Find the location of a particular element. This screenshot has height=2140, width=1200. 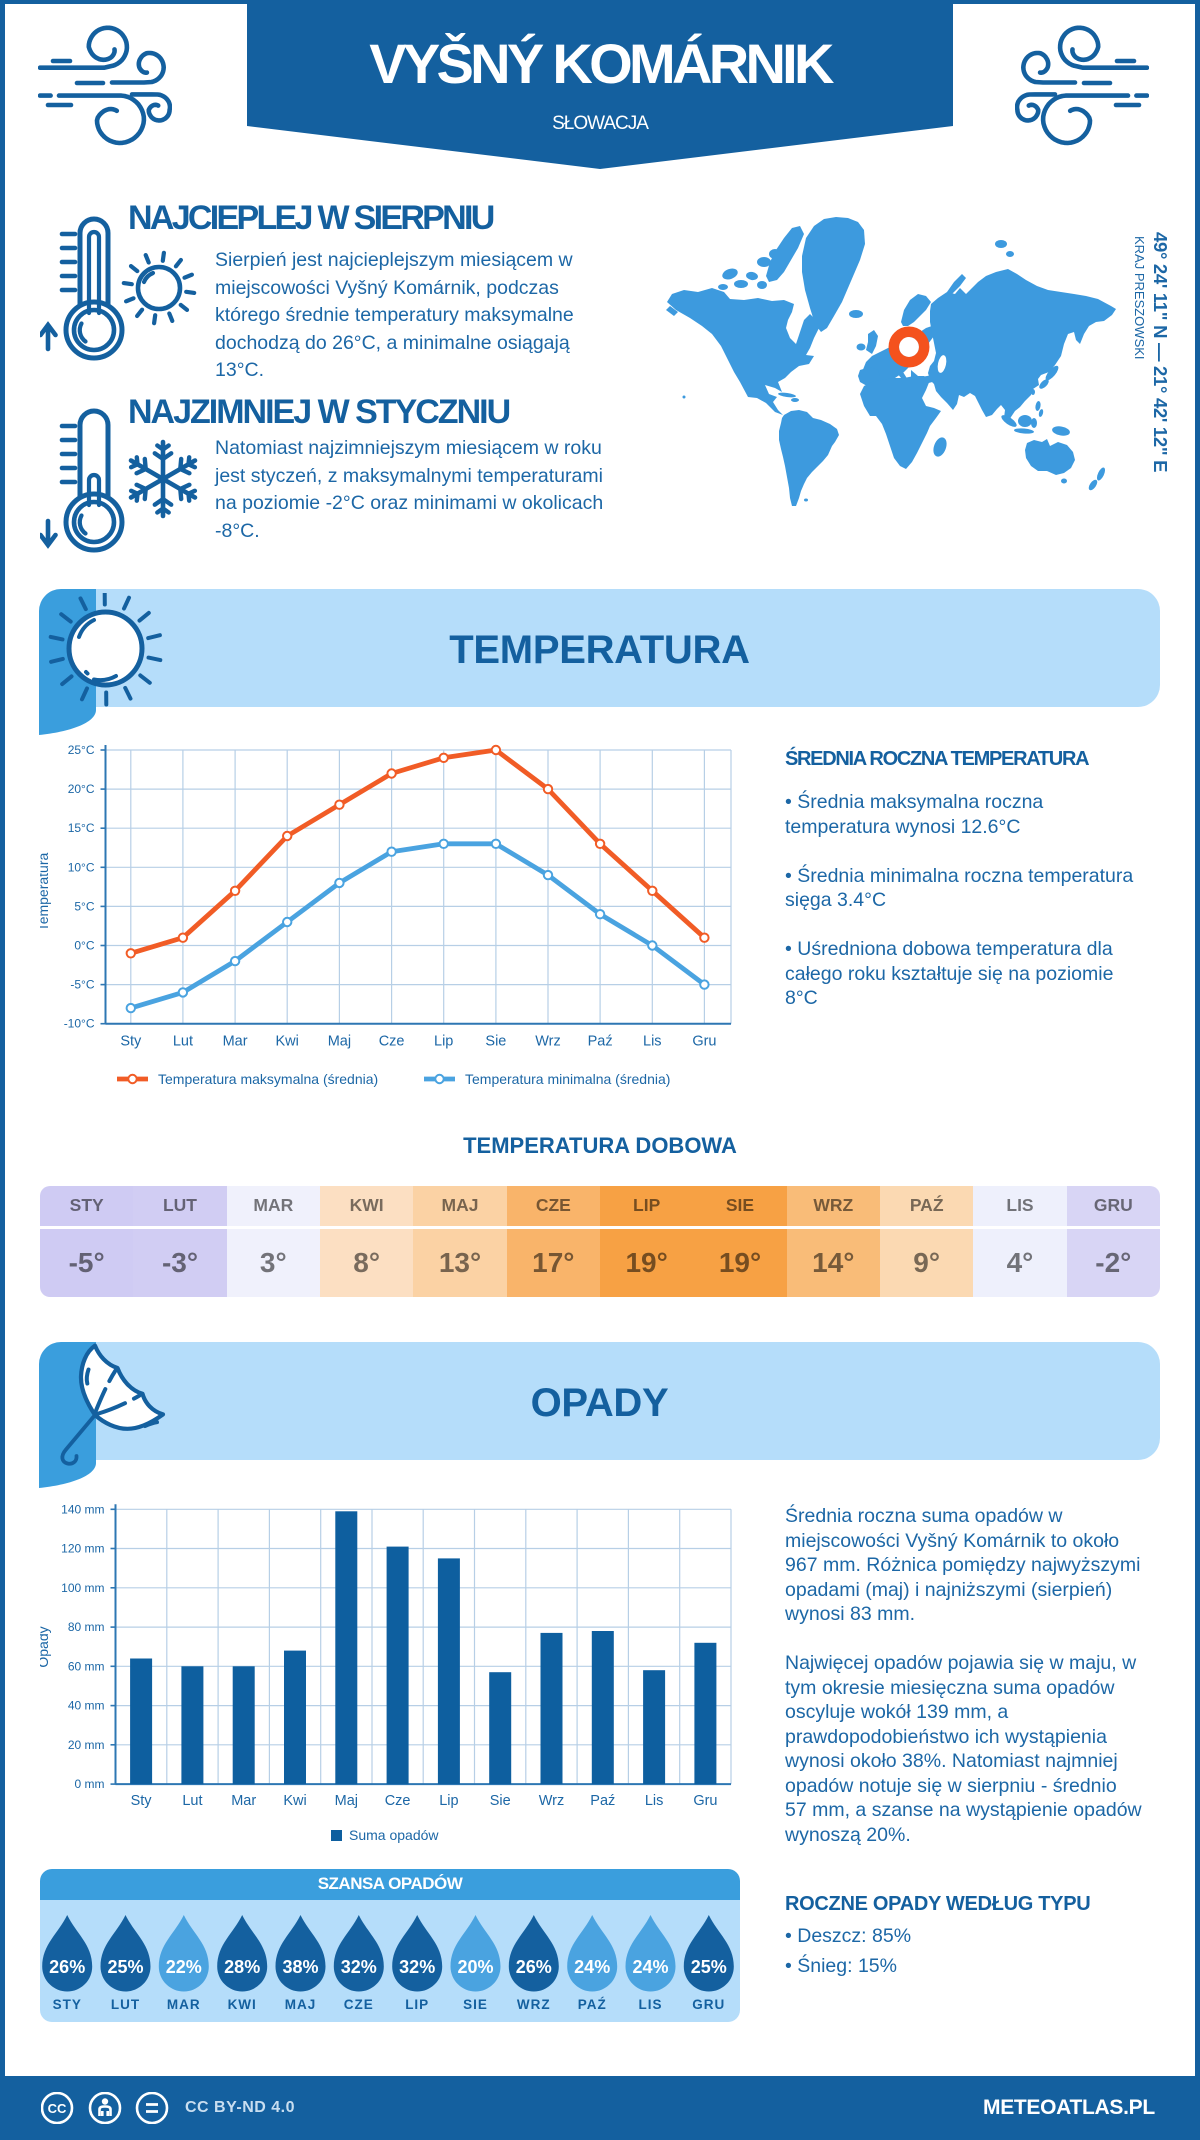

svg-text: 40 mm is located at coordinates (86, 1706).